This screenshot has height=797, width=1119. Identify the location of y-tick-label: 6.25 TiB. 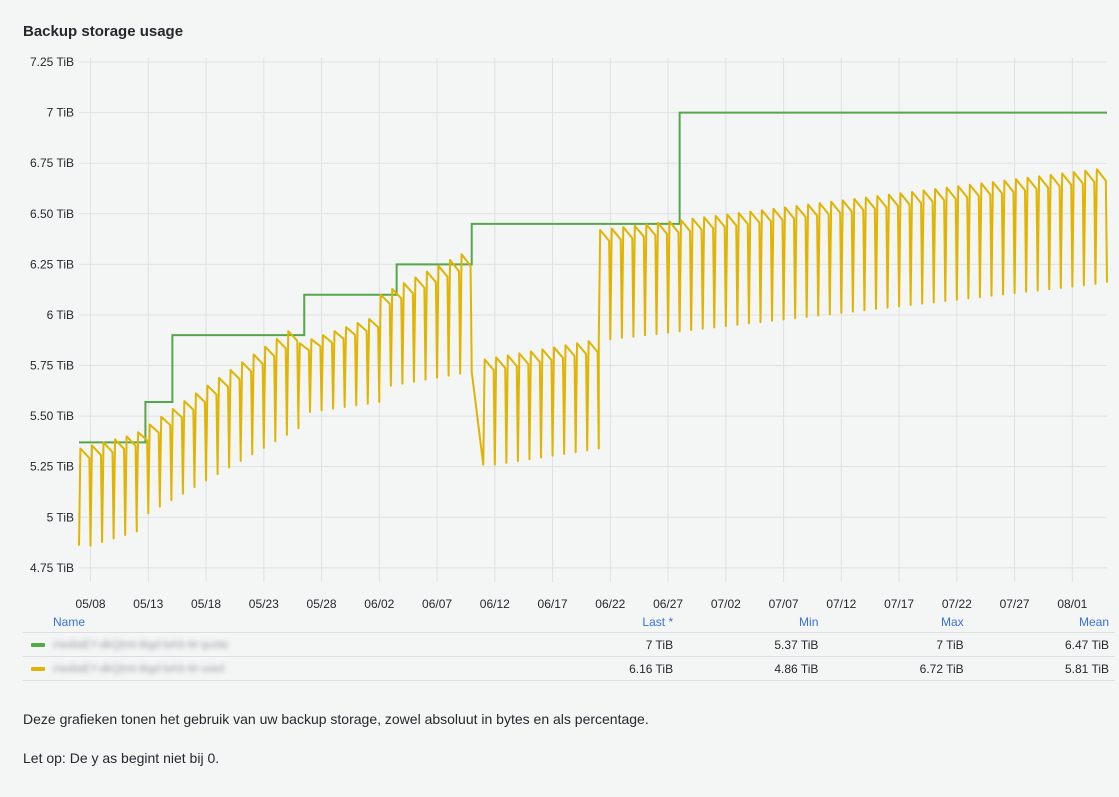
(52, 264).